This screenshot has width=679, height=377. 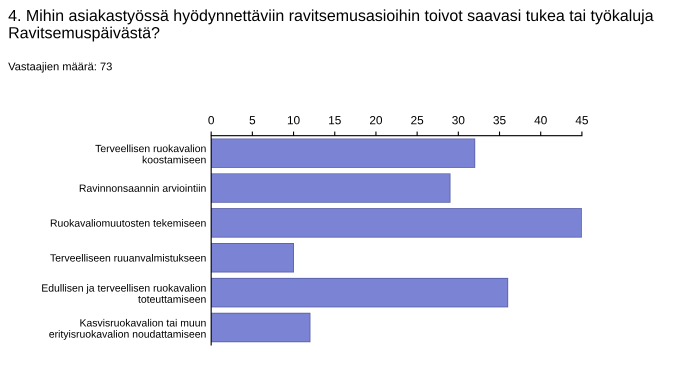 What do you see at coordinates (128, 258) in the screenshot?
I see `y-tick-label: Terveelliseen ruuanvalmistukseen` at bounding box center [128, 258].